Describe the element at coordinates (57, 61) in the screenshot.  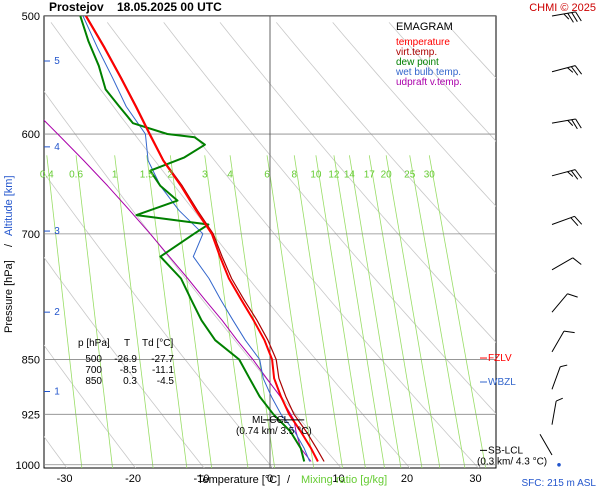
I see `altitude-tick-label: 5` at that location.